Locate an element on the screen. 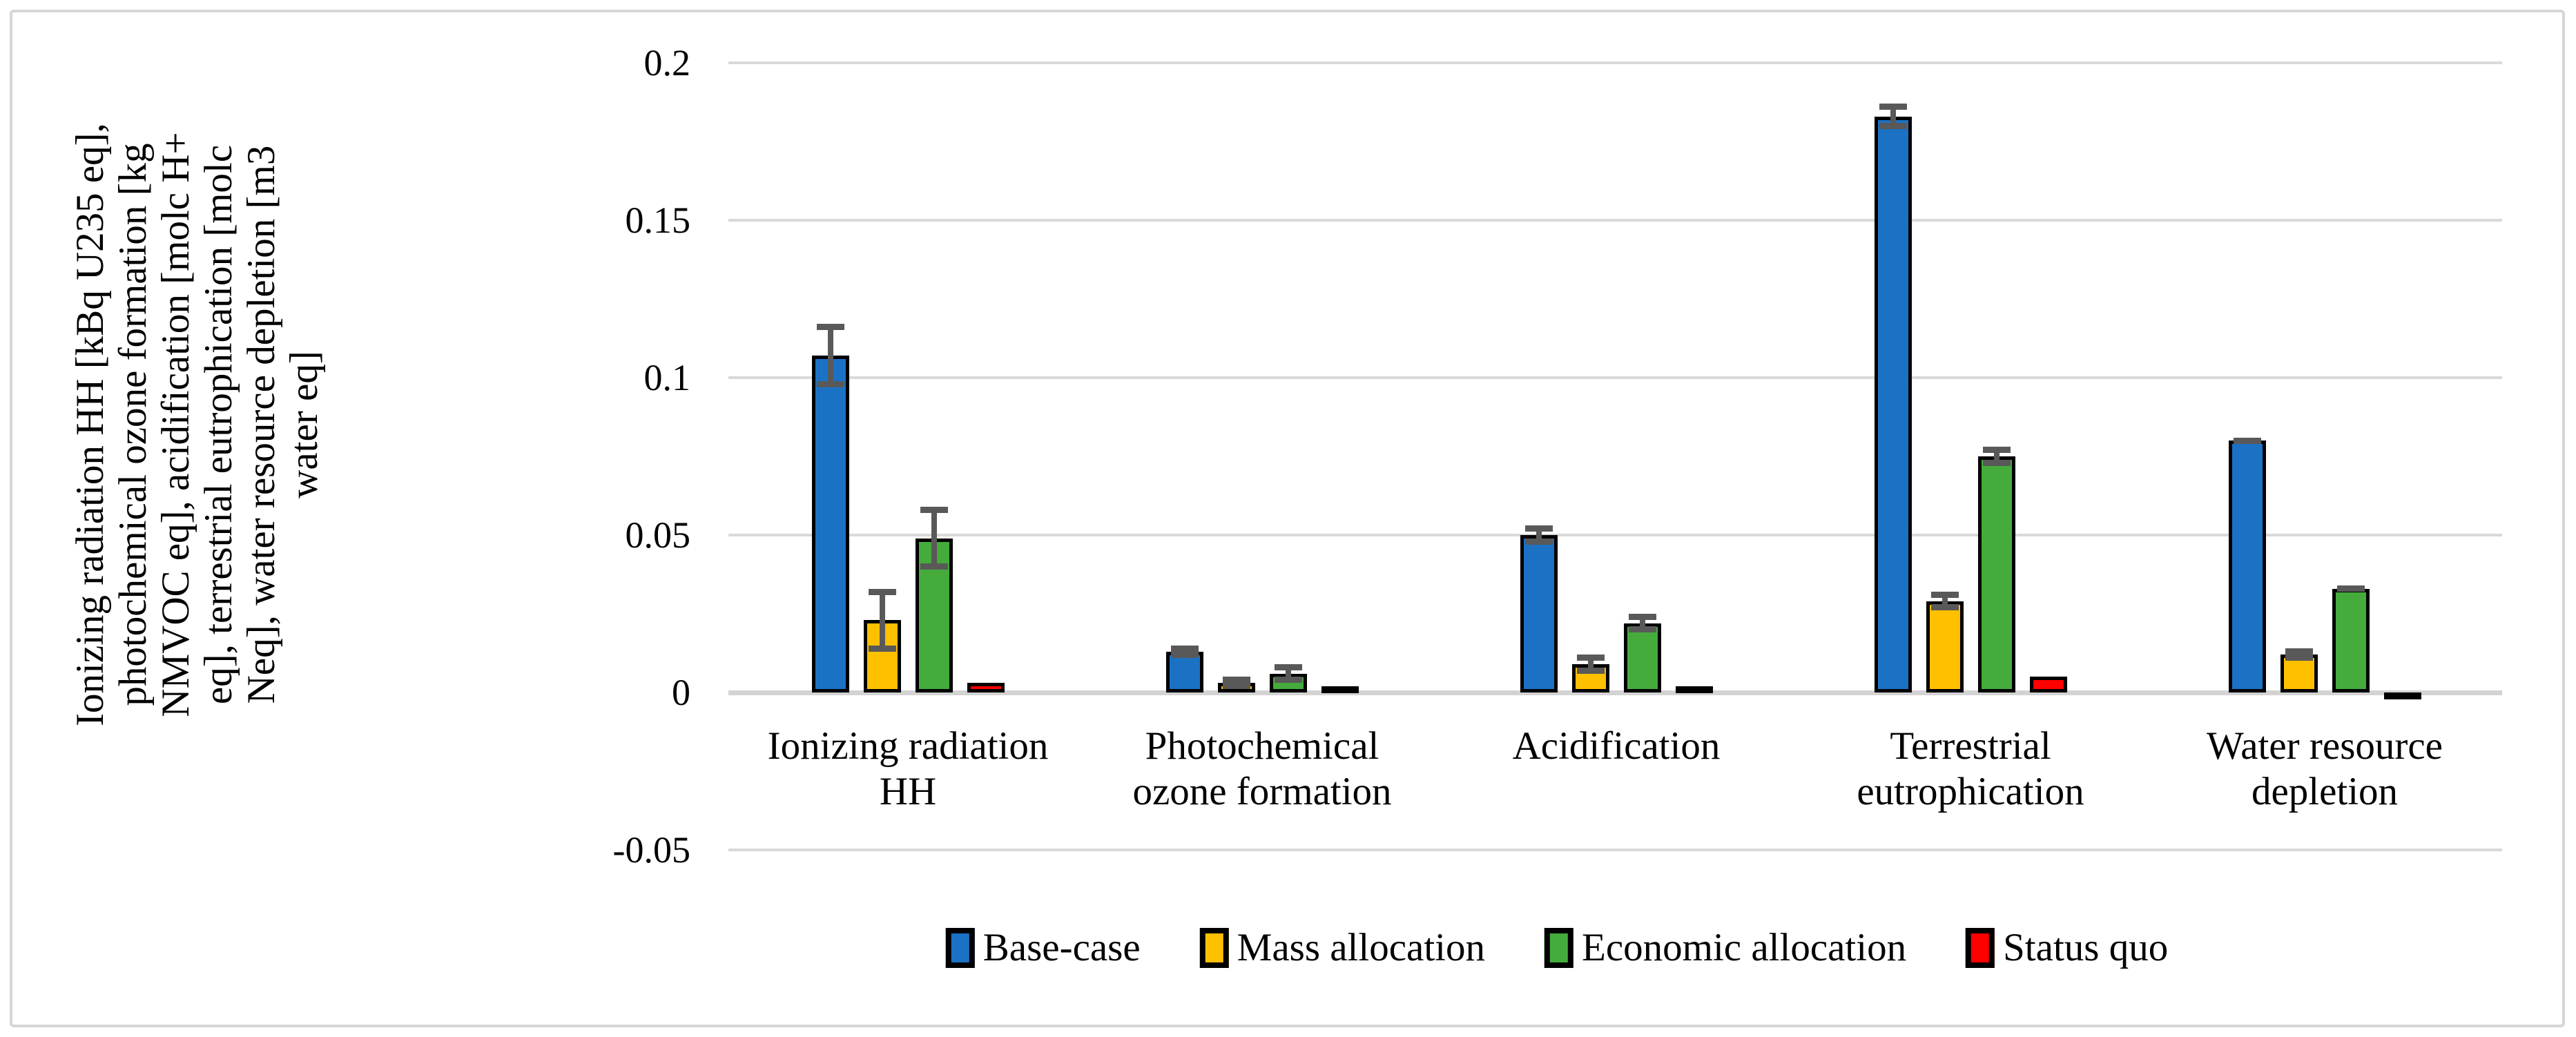 This screenshot has height=1037, width=2576. bar-status-quo-terrestrial-eutrophication is located at coordinates (2048, 684).